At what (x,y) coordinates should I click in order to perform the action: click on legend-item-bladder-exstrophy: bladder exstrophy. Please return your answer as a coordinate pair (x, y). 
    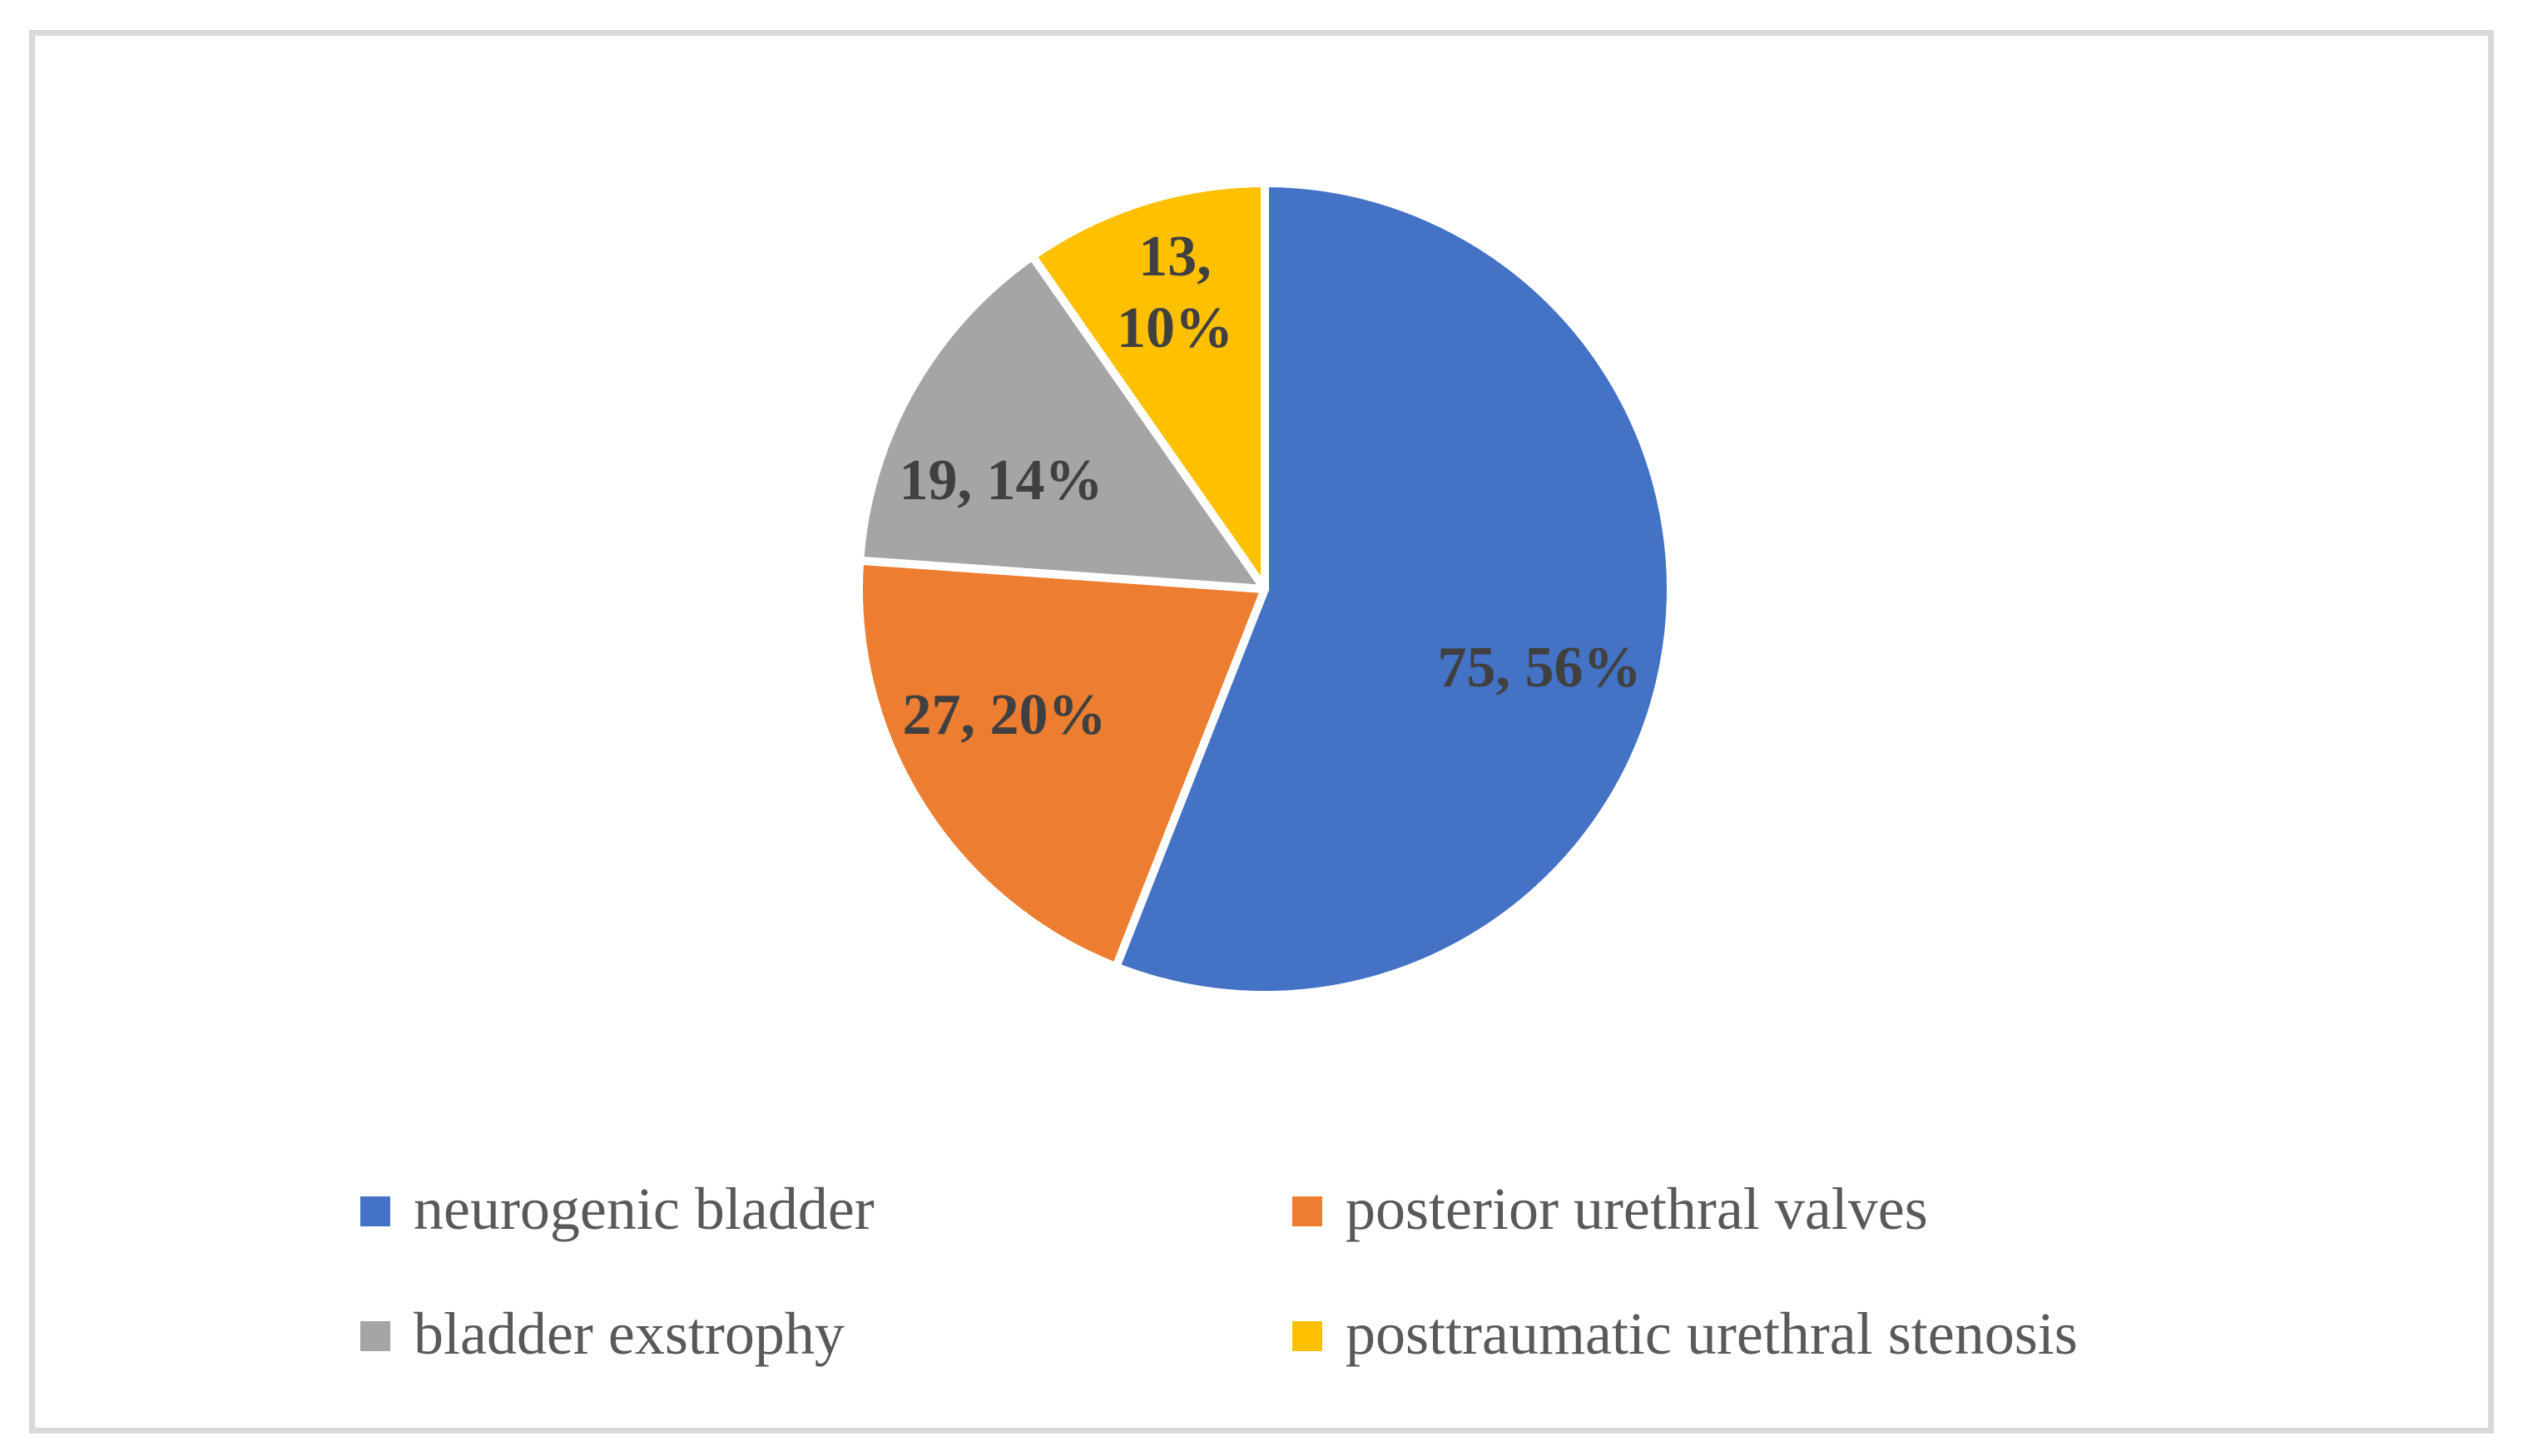
    Looking at the image, I should click on (602, 1333).